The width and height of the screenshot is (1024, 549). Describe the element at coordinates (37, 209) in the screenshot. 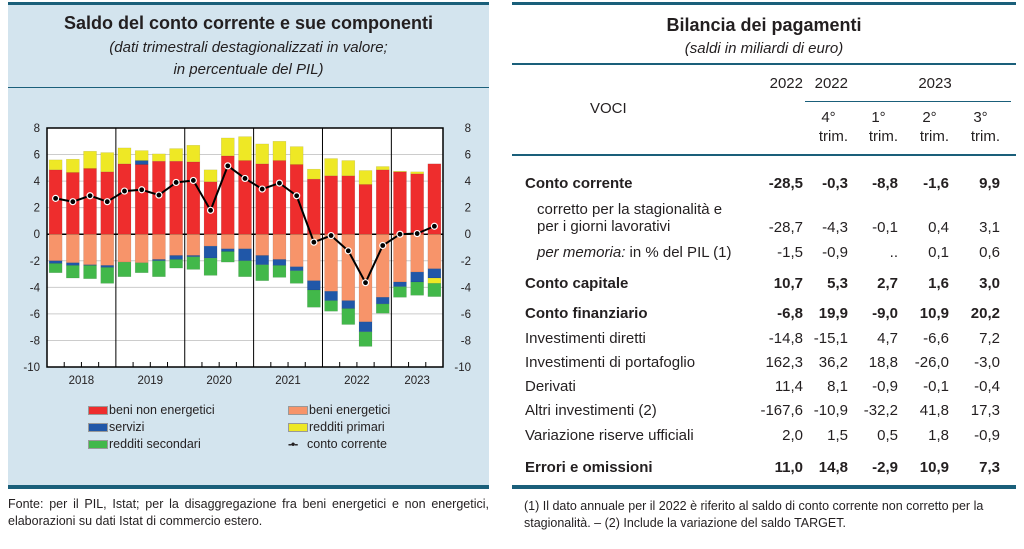

I see `y-tick-label-left: 2` at that location.